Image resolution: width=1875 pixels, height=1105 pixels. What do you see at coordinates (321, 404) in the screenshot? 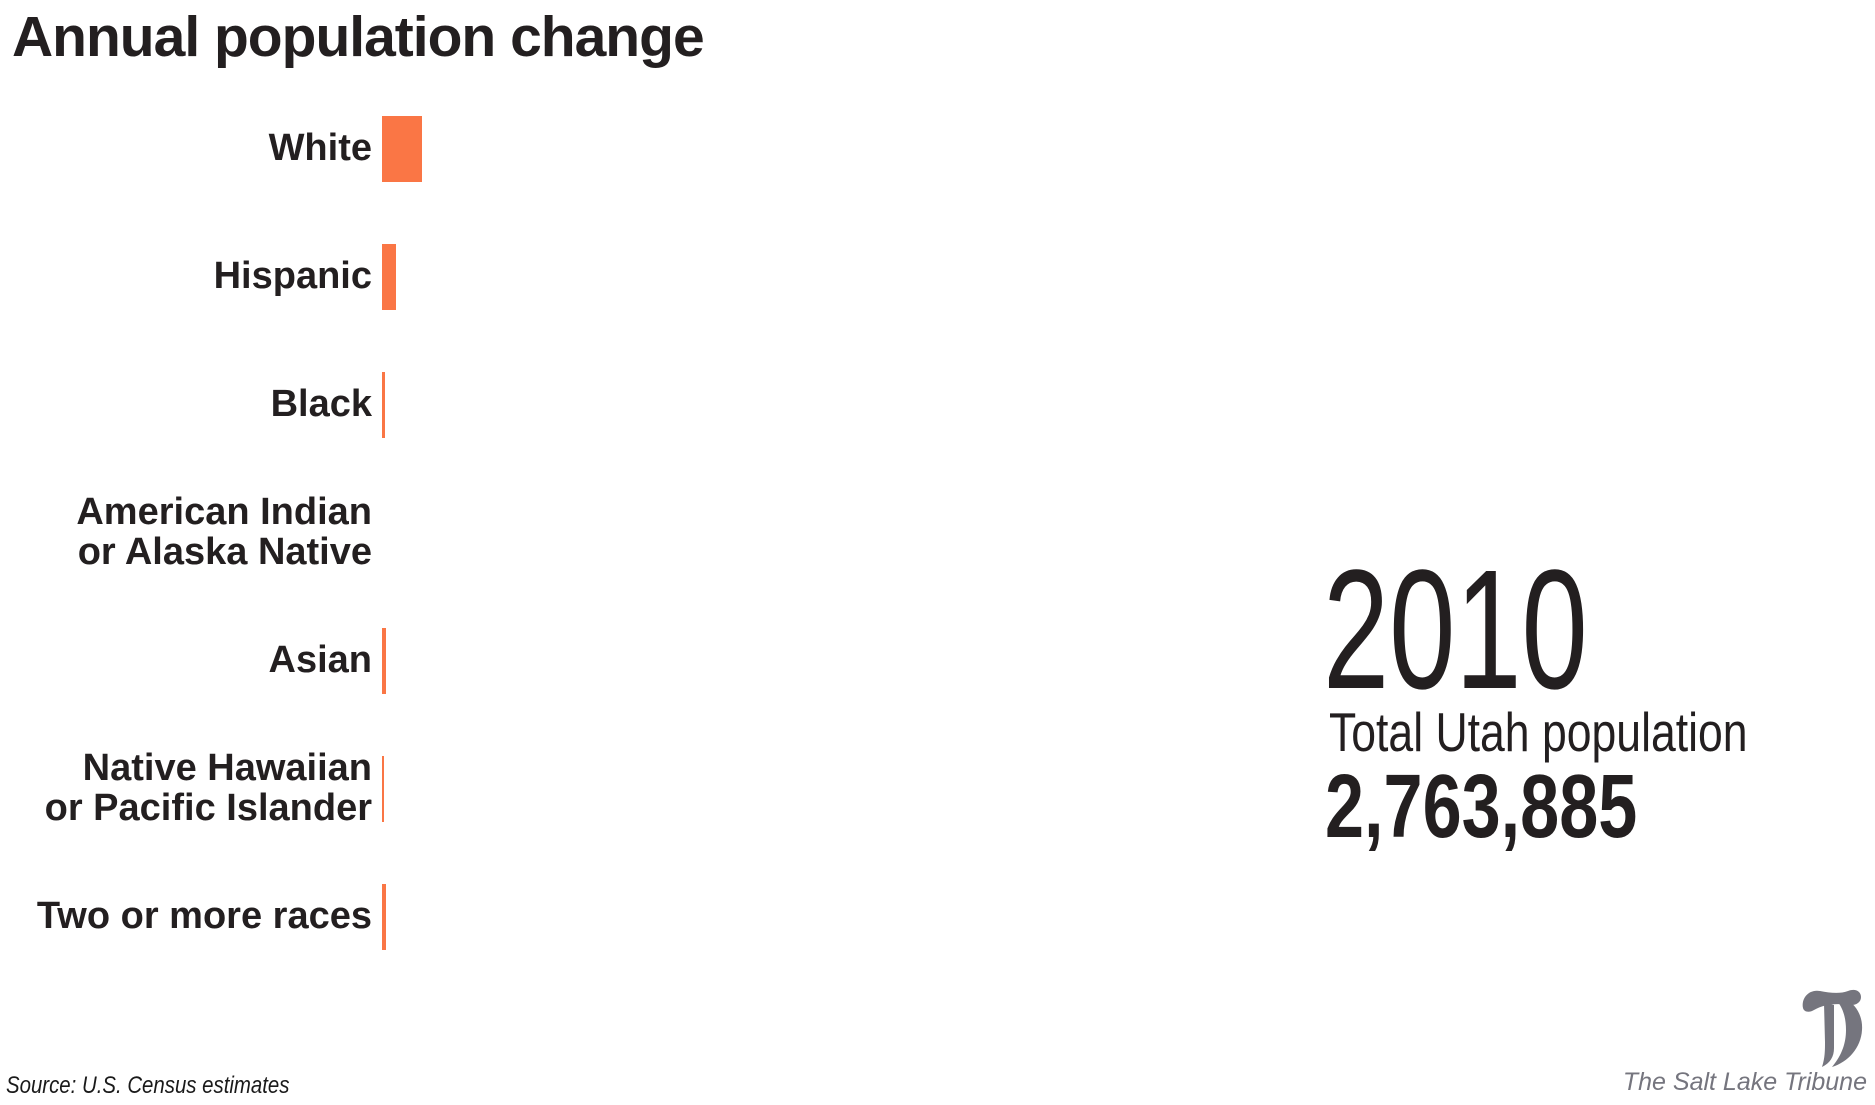
I see `category-label-black: Black` at bounding box center [321, 404].